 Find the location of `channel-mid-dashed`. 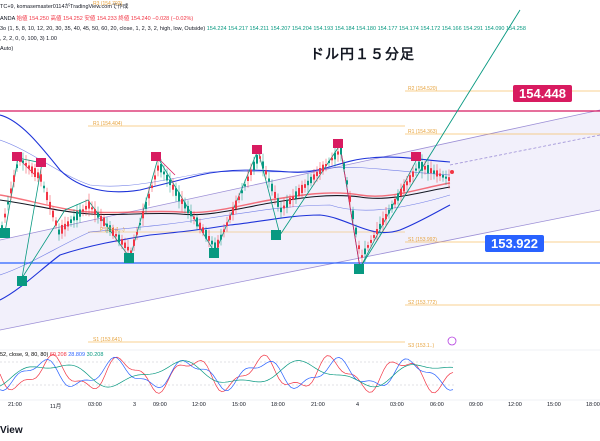

channel-mid-dashed is located at coordinates (524, 150).